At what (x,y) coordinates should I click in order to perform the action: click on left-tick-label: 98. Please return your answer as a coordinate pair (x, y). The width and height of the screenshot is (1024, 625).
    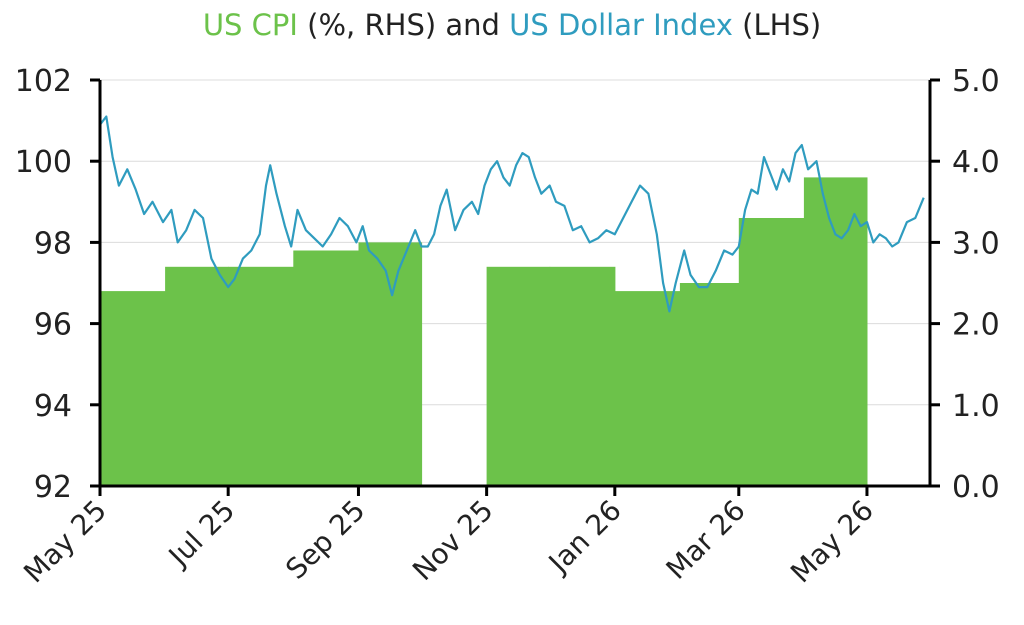
    Looking at the image, I should click on (53, 243).